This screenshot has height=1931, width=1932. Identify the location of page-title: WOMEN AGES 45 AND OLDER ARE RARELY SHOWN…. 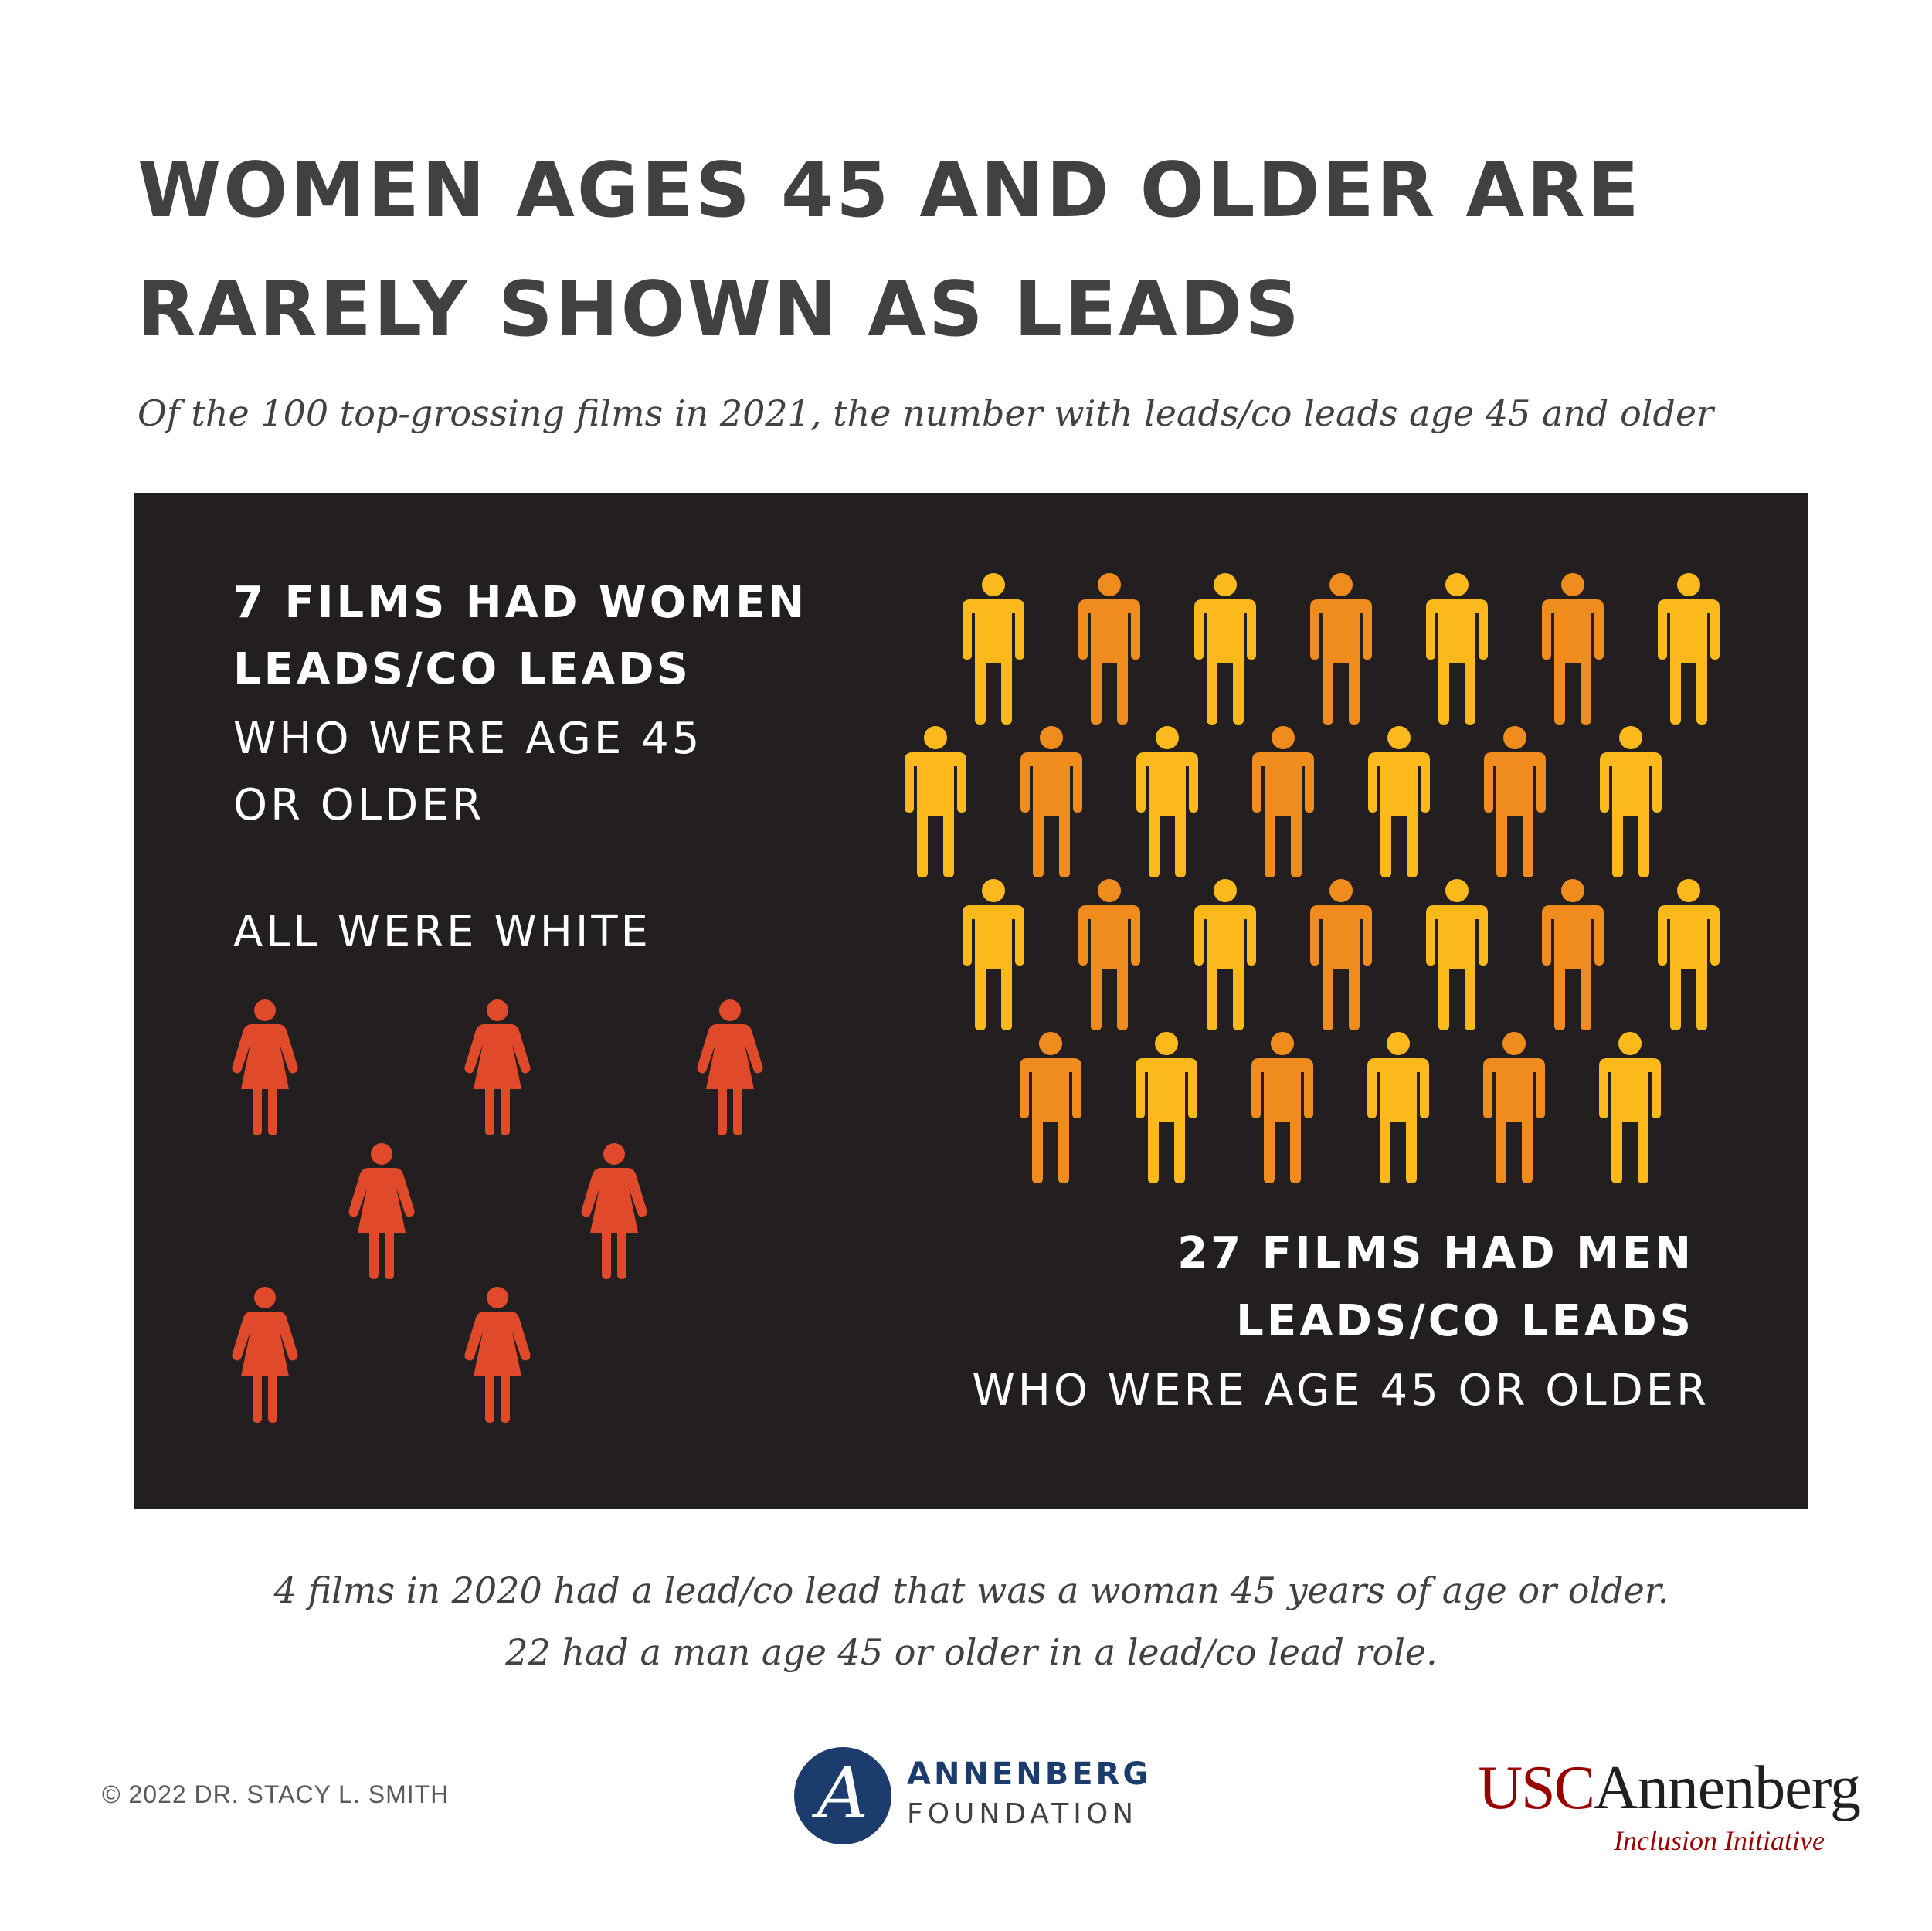
(1007, 250).